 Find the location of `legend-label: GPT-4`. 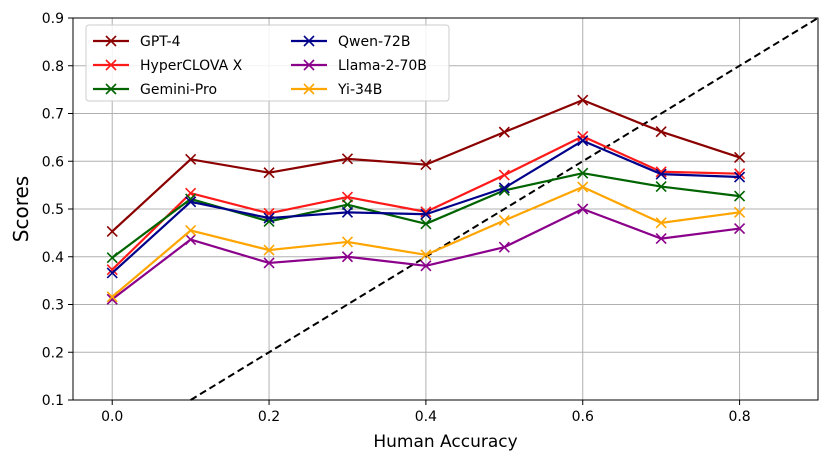

legend-label: GPT-4 is located at coordinates (160, 42).